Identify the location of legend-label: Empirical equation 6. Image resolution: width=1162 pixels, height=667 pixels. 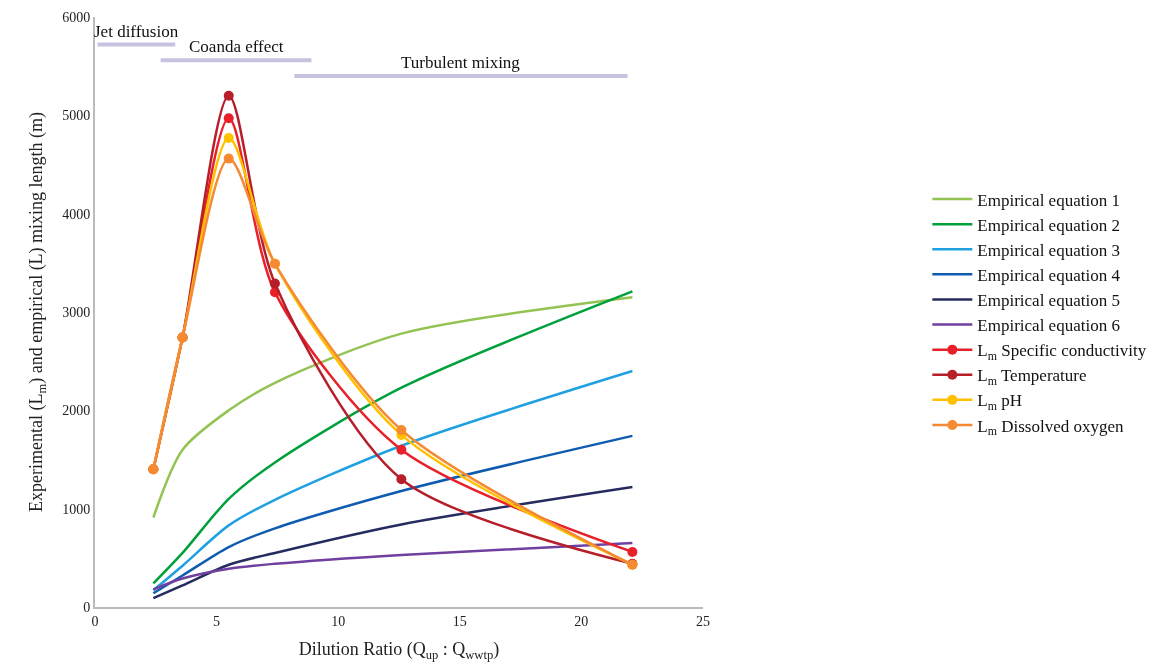
(1048, 326).